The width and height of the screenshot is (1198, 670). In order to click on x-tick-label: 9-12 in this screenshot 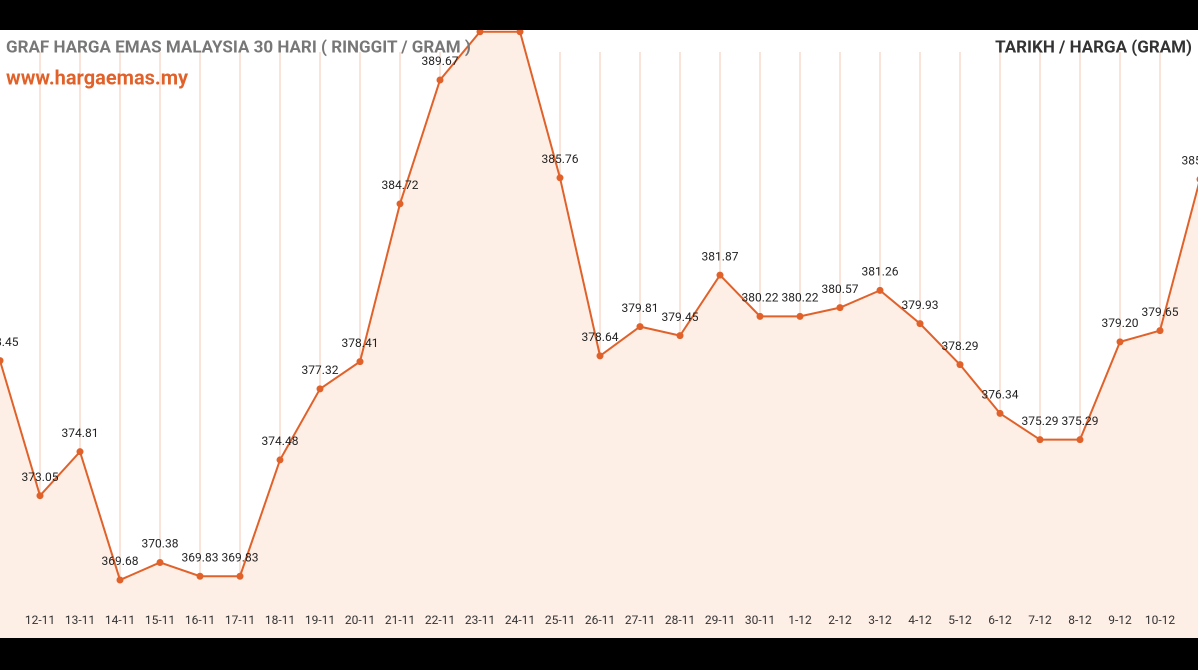, I will do `click(1120, 620)`.